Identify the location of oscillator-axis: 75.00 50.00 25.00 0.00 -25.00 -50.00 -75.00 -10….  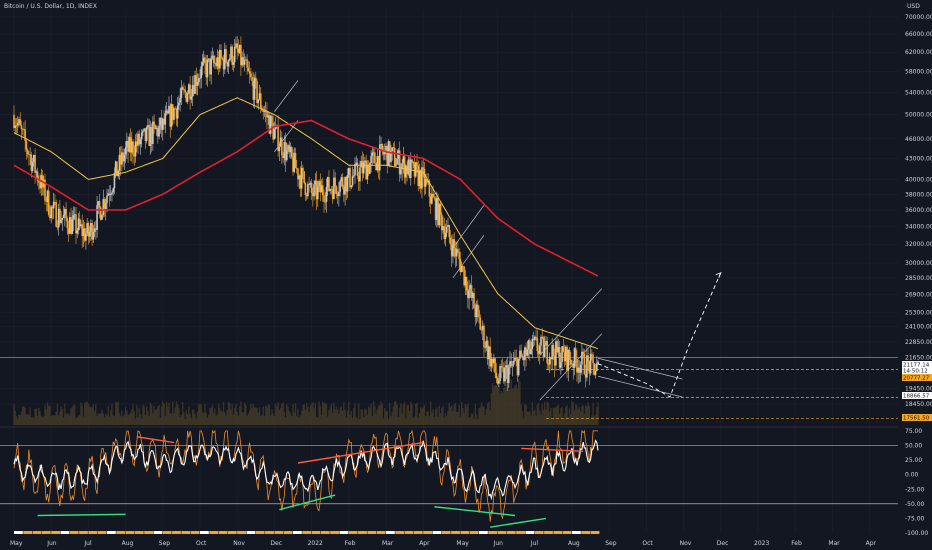
(916, 482).